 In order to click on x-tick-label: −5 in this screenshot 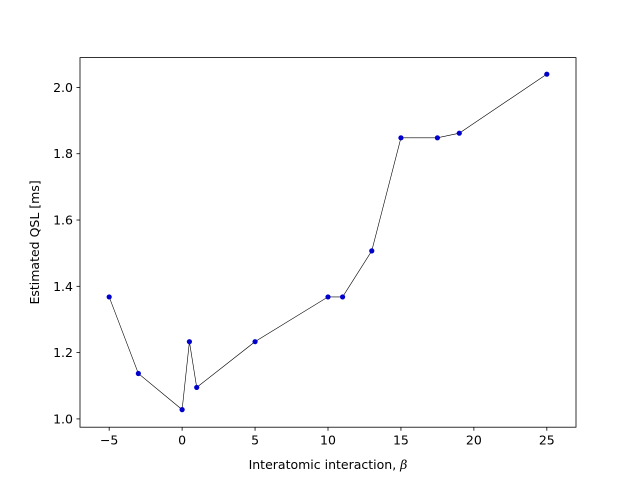, I will do `click(109, 440)`.